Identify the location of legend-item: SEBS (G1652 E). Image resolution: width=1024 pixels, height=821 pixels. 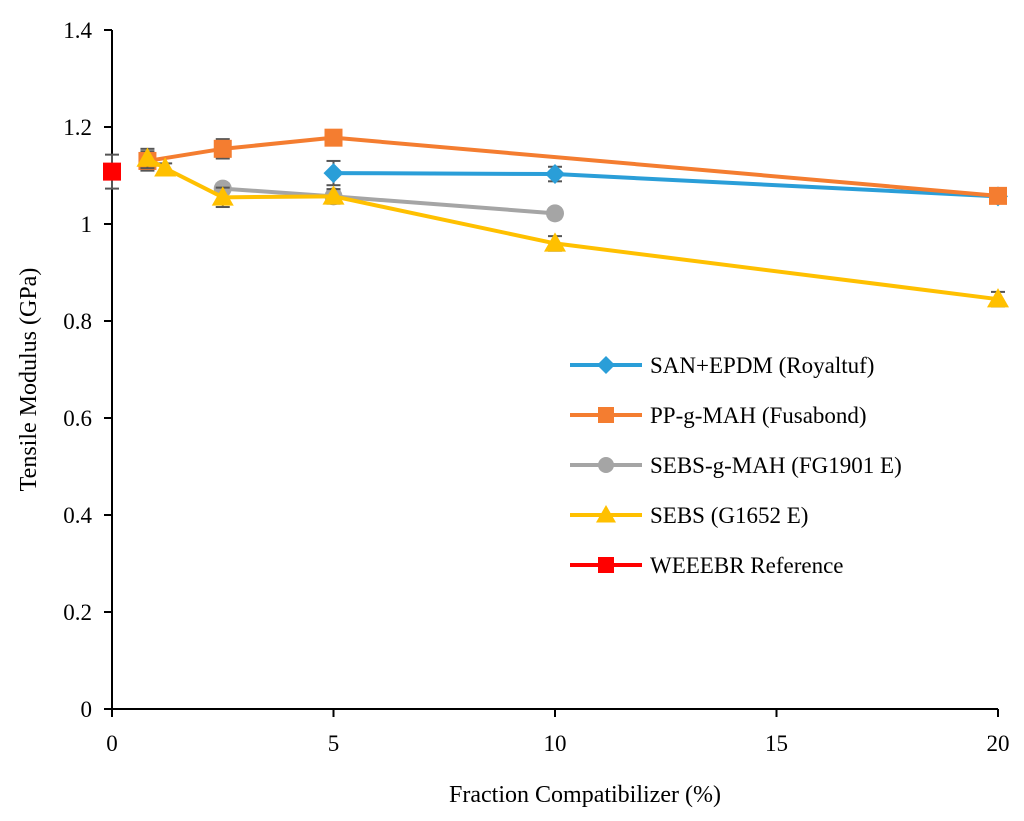
(689, 515).